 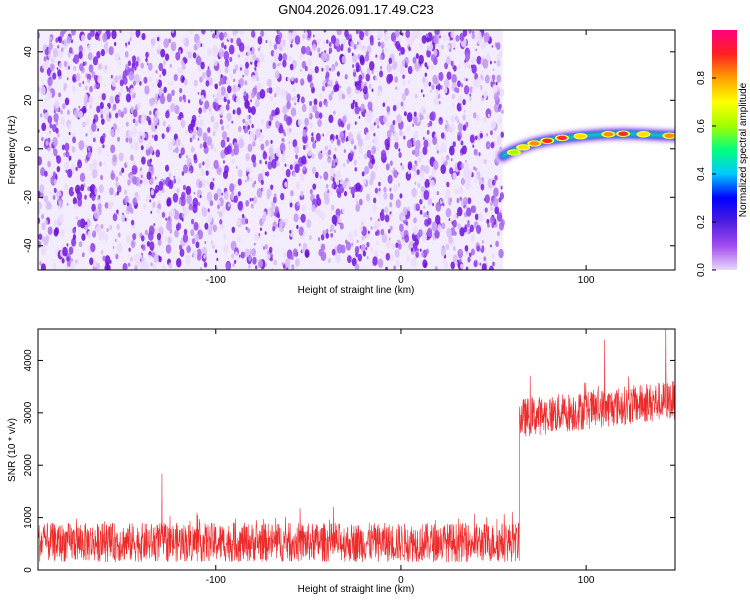 What do you see at coordinates (355, 9) in the screenshot?
I see `figure-title: GN04.2026.091.17.49.C23` at bounding box center [355, 9].